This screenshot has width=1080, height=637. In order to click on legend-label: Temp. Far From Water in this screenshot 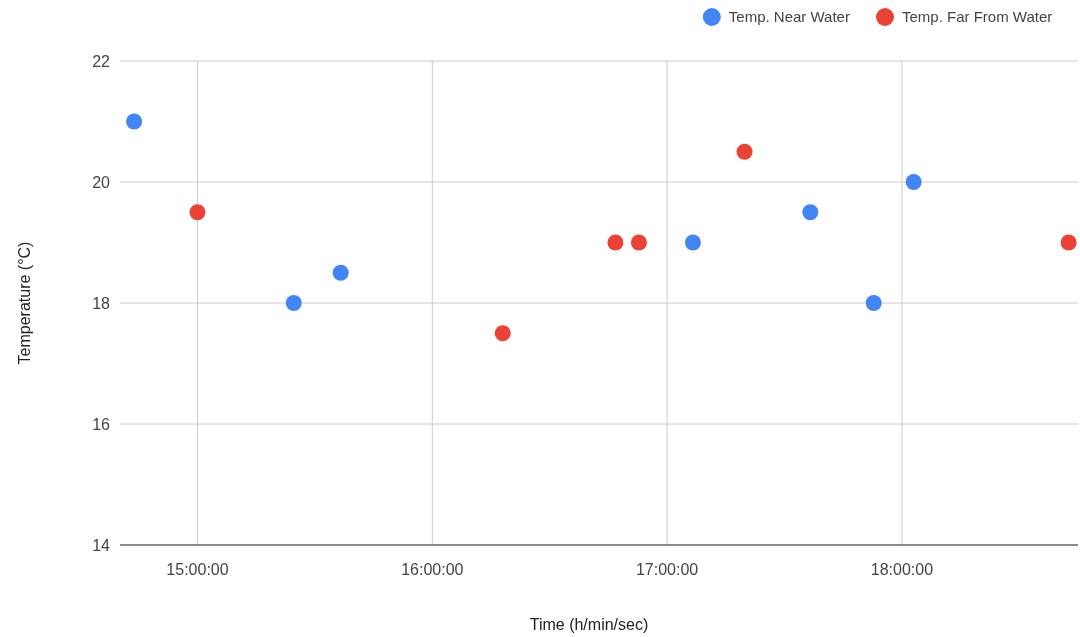, I will do `click(977, 16)`.